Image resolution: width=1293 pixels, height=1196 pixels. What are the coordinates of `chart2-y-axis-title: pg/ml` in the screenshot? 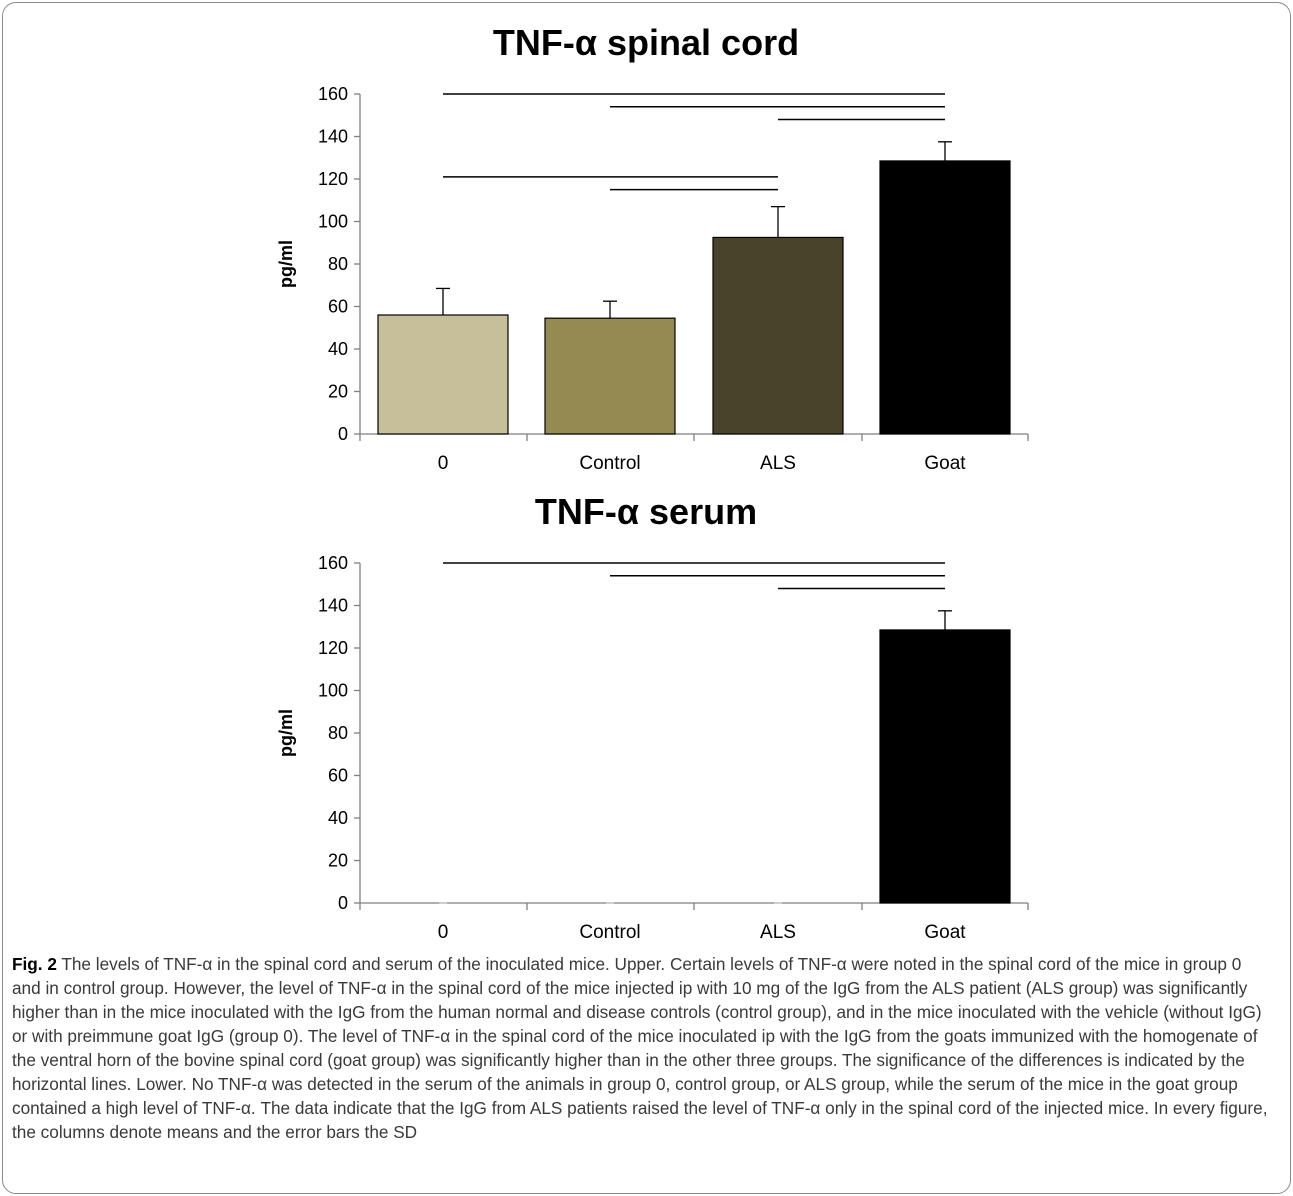 It's located at (286, 733).